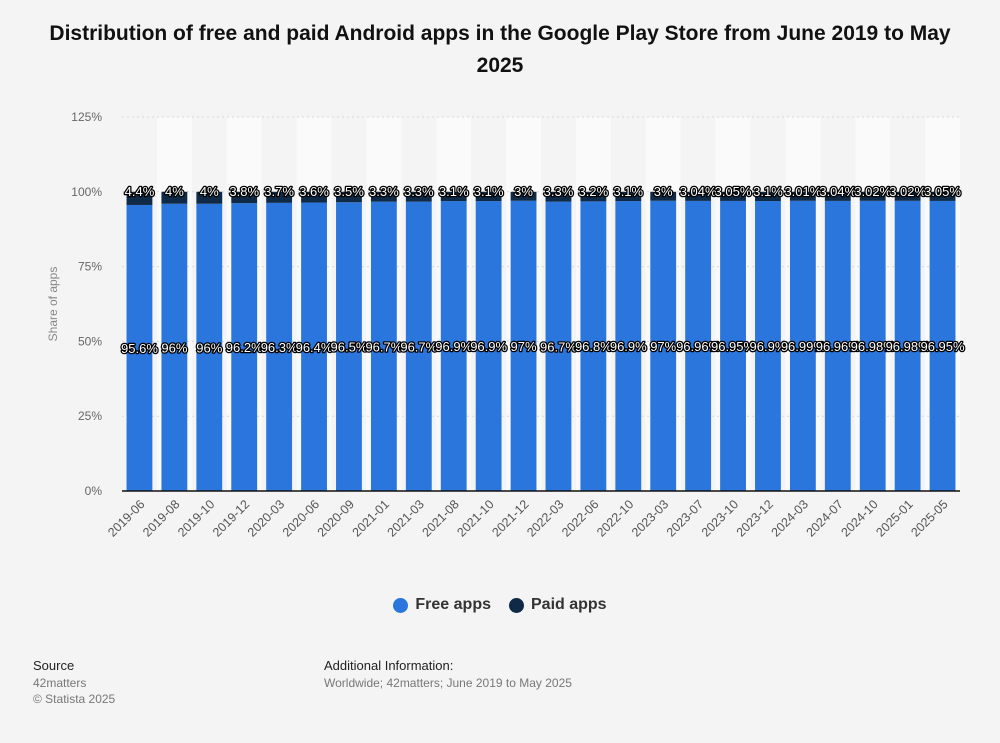  I want to click on x-tick-label: 2025-05, so click(929, 518).